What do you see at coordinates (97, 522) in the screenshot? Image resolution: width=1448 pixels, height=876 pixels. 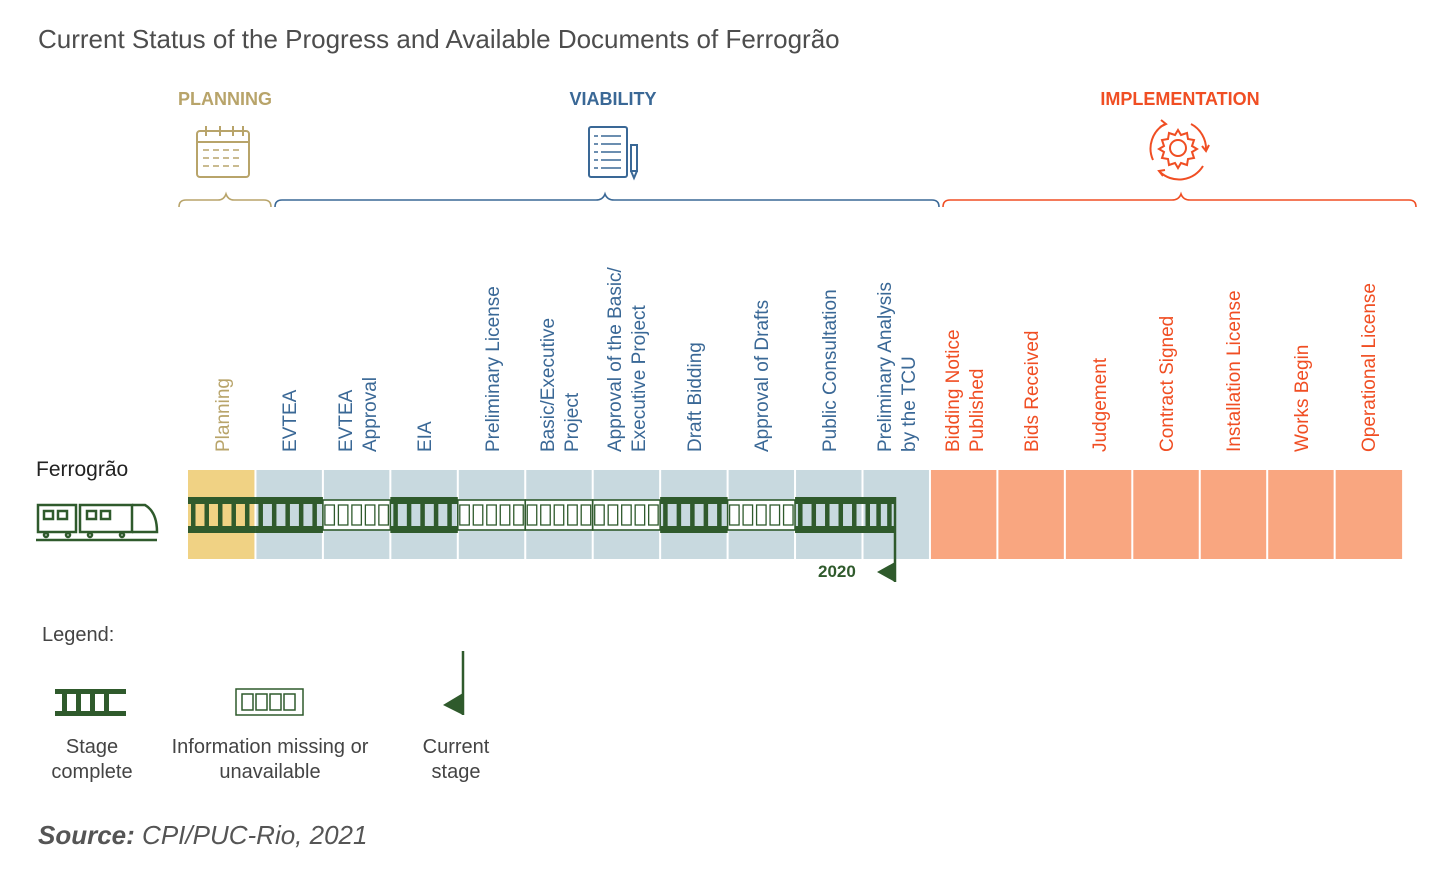 I see `train-icon` at bounding box center [97, 522].